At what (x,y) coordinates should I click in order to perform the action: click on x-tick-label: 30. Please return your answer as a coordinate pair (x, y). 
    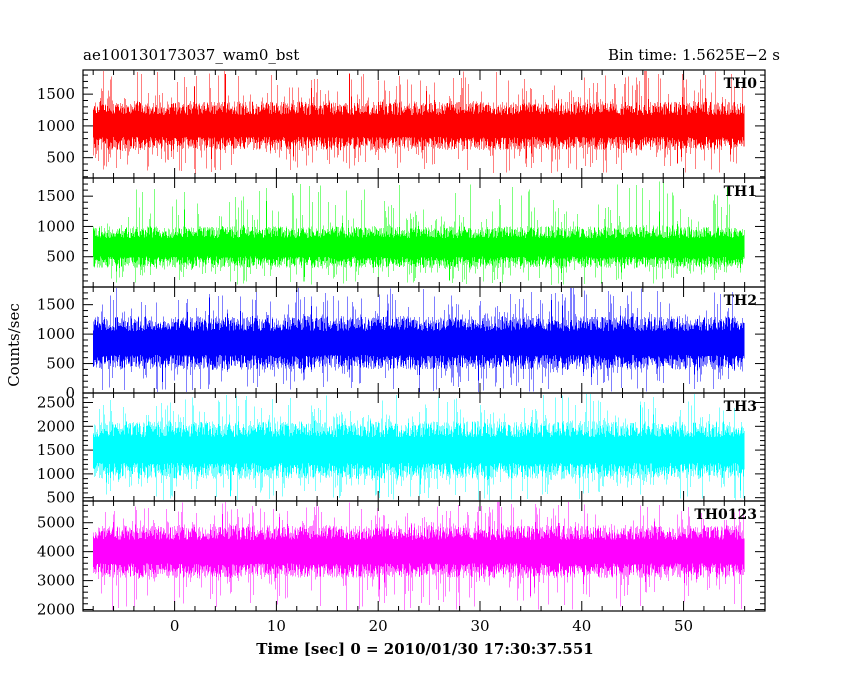
    Looking at the image, I should click on (479, 626).